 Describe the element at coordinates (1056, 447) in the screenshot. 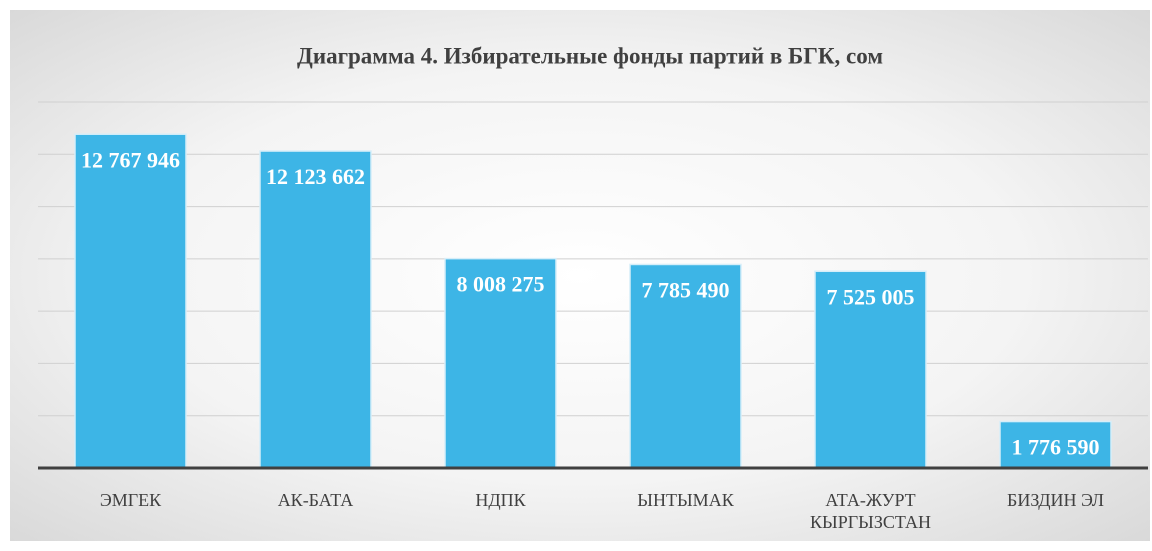

I see `data-label: 1 776 590` at that location.